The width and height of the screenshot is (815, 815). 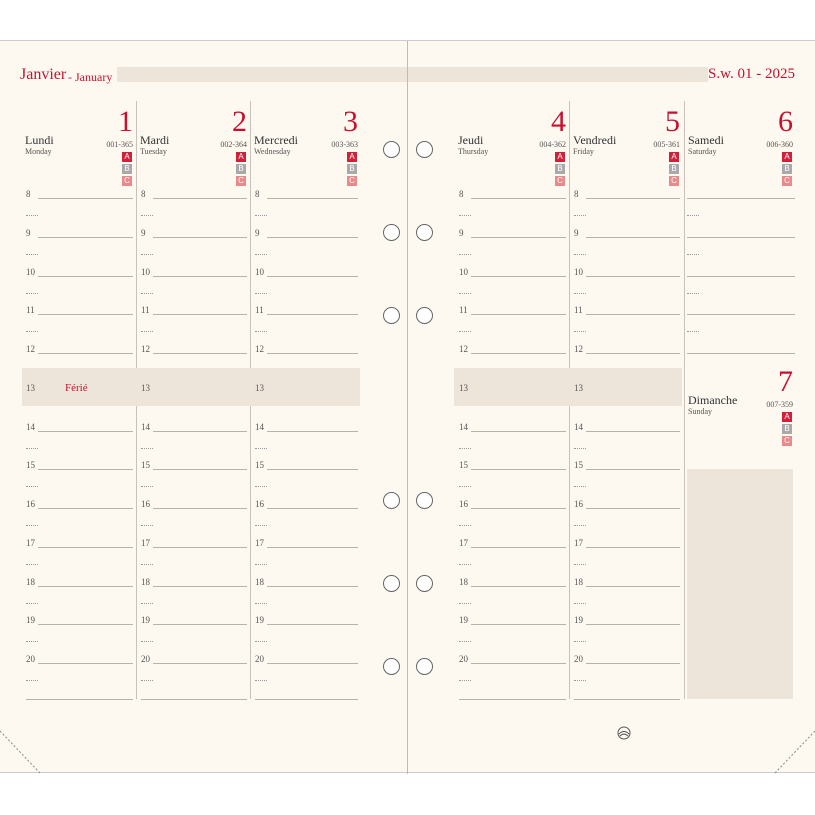 What do you see at coordinates (257, 194) in the screenshot?
I see `hour-label: 8` at bounding box center [257, 194].